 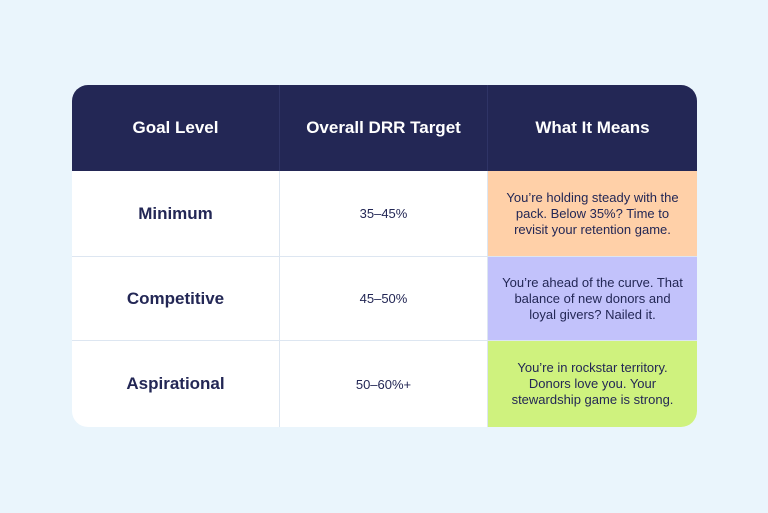 What do you see at coordinates (176, 299) in the screenshot?
I see `goal-level-cell: Competitive` at bounding box center [176, 299].